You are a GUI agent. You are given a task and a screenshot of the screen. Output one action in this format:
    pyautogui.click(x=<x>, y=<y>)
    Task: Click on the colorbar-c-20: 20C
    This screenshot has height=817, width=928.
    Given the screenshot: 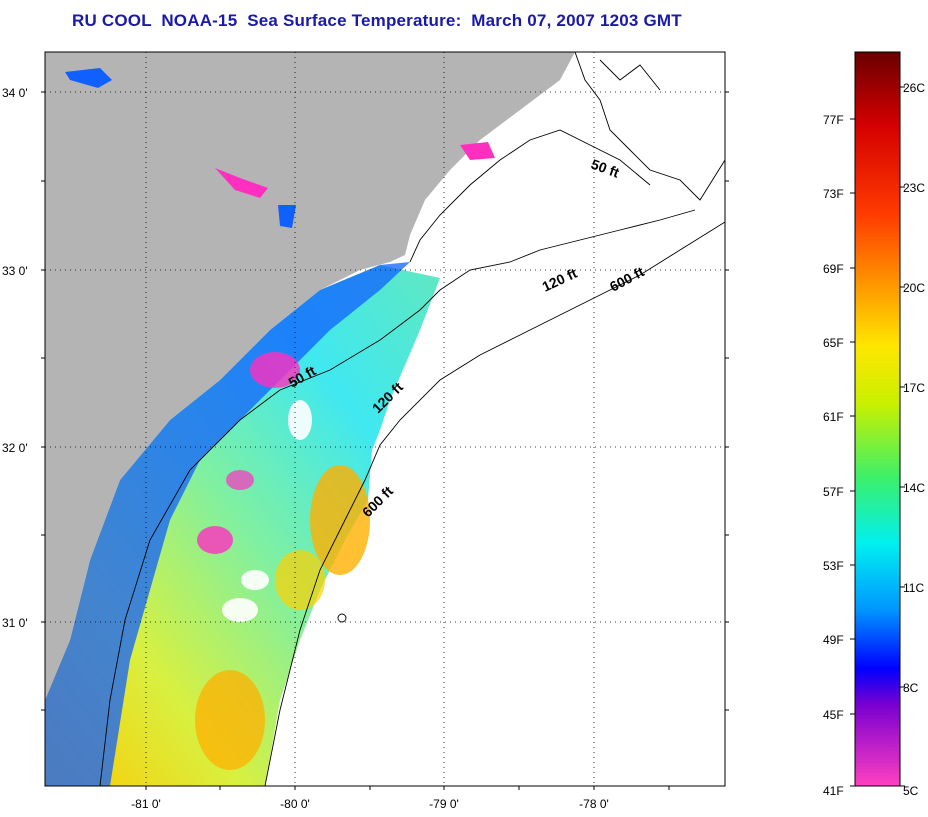 What is the action you would take?
    pyautogui.click(x=914, y=288)
    